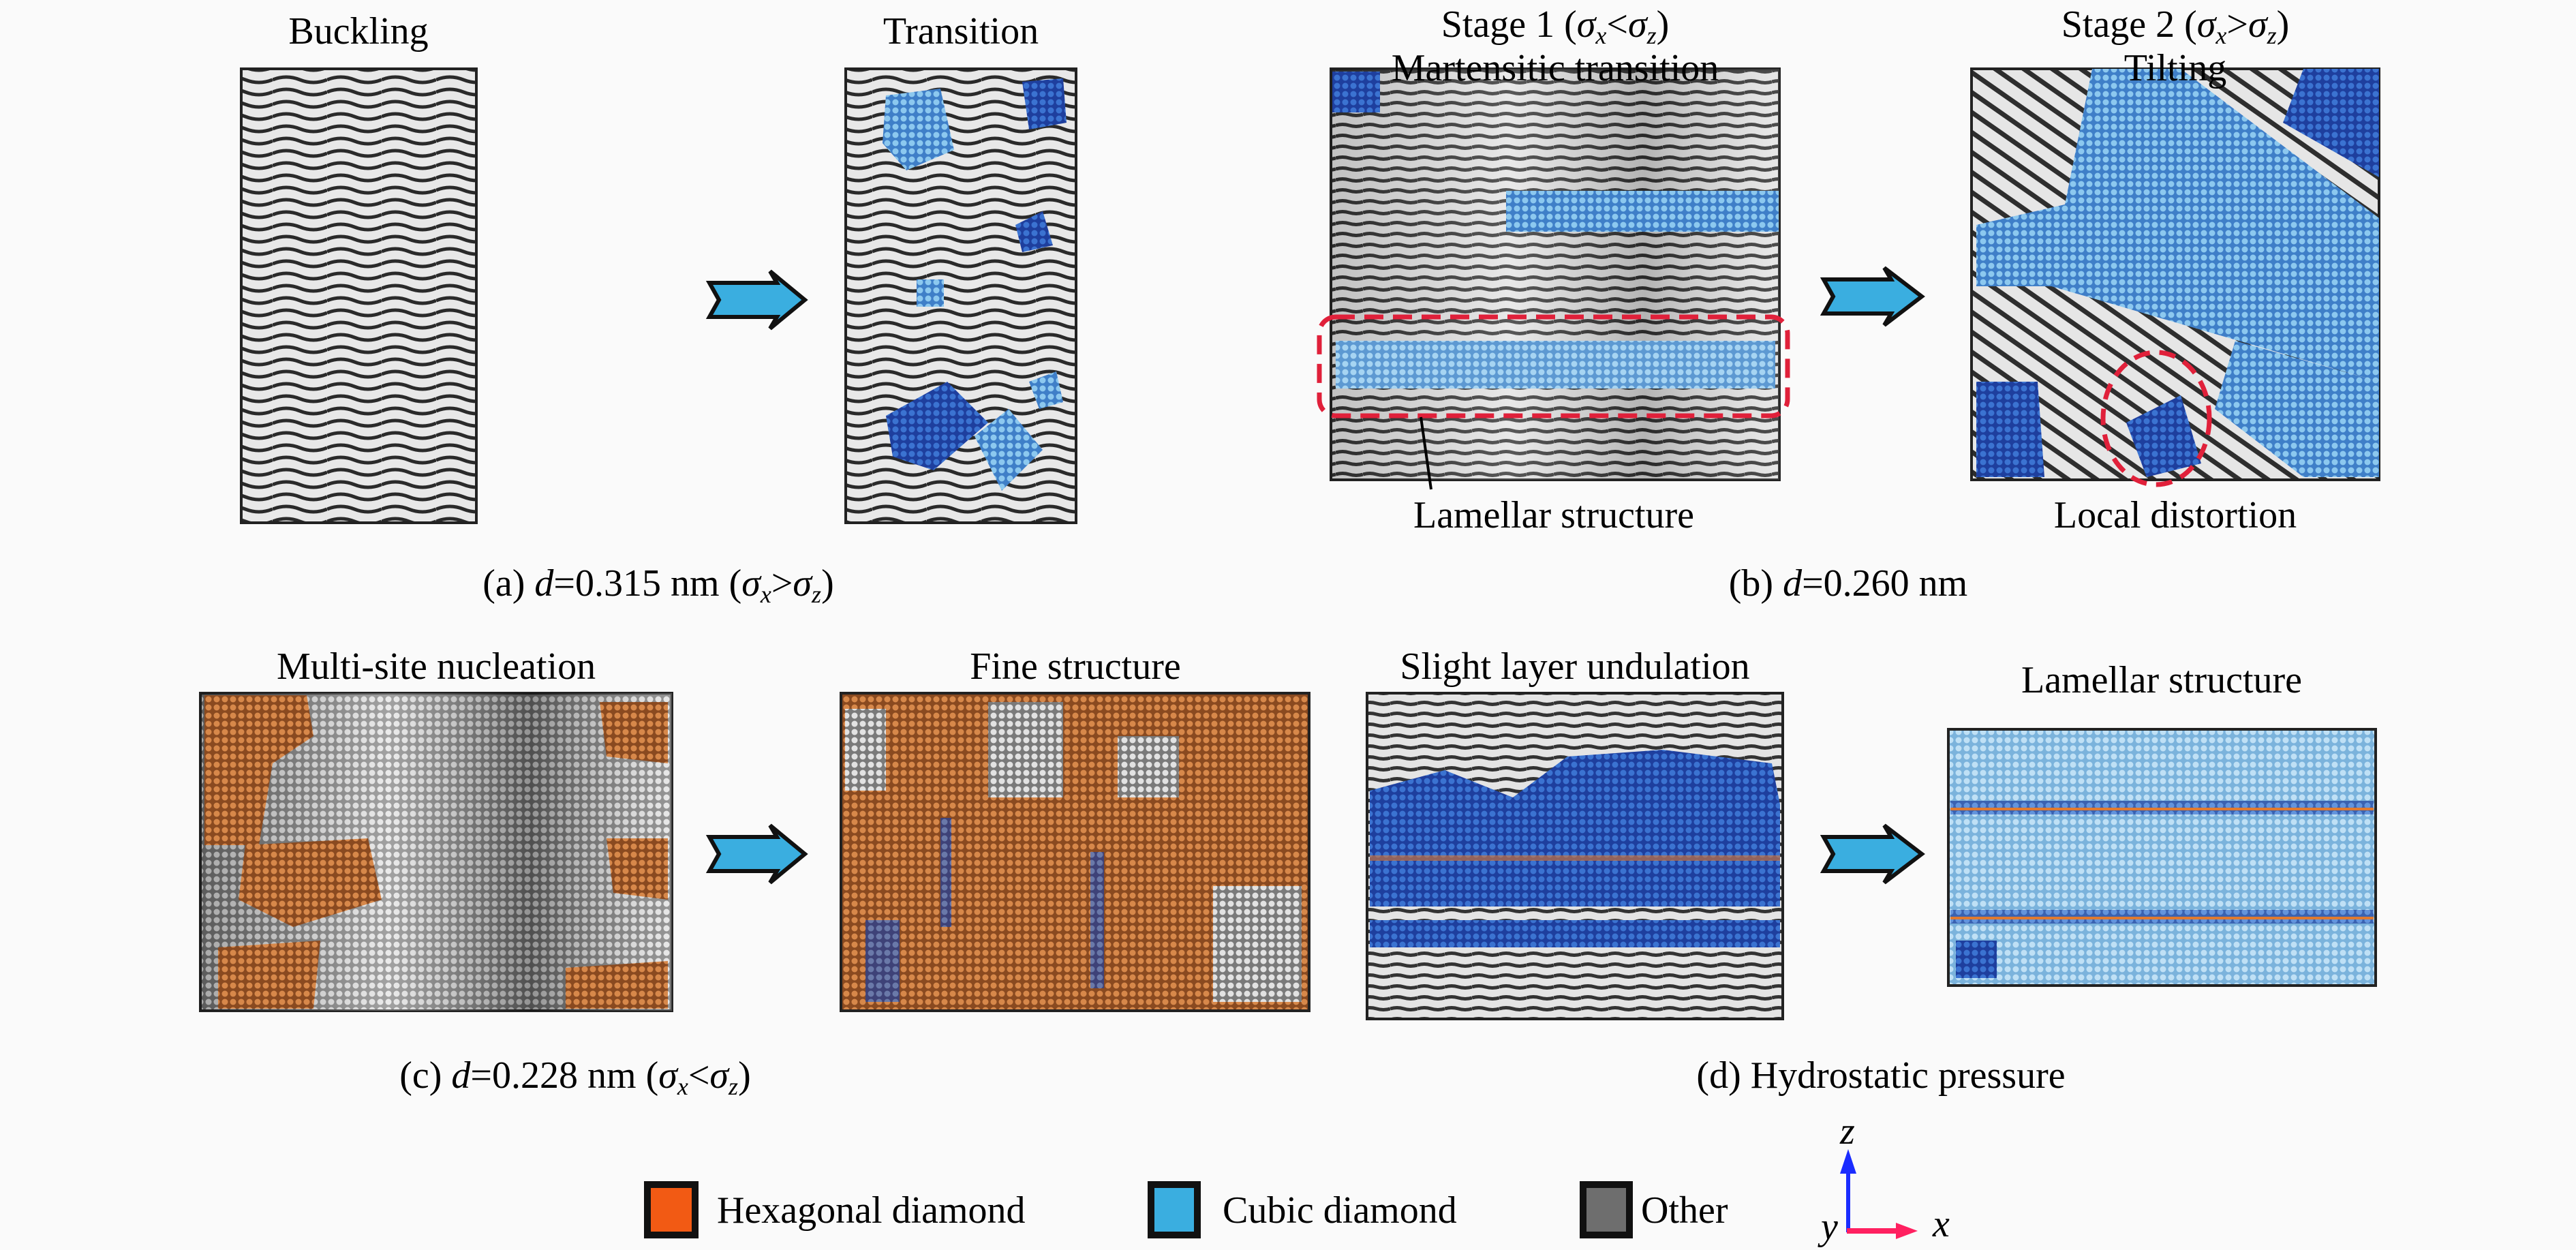 This screenshot has width=2576, height=1250. I want to click on axis-label-z: z, so click(1848, 1131).